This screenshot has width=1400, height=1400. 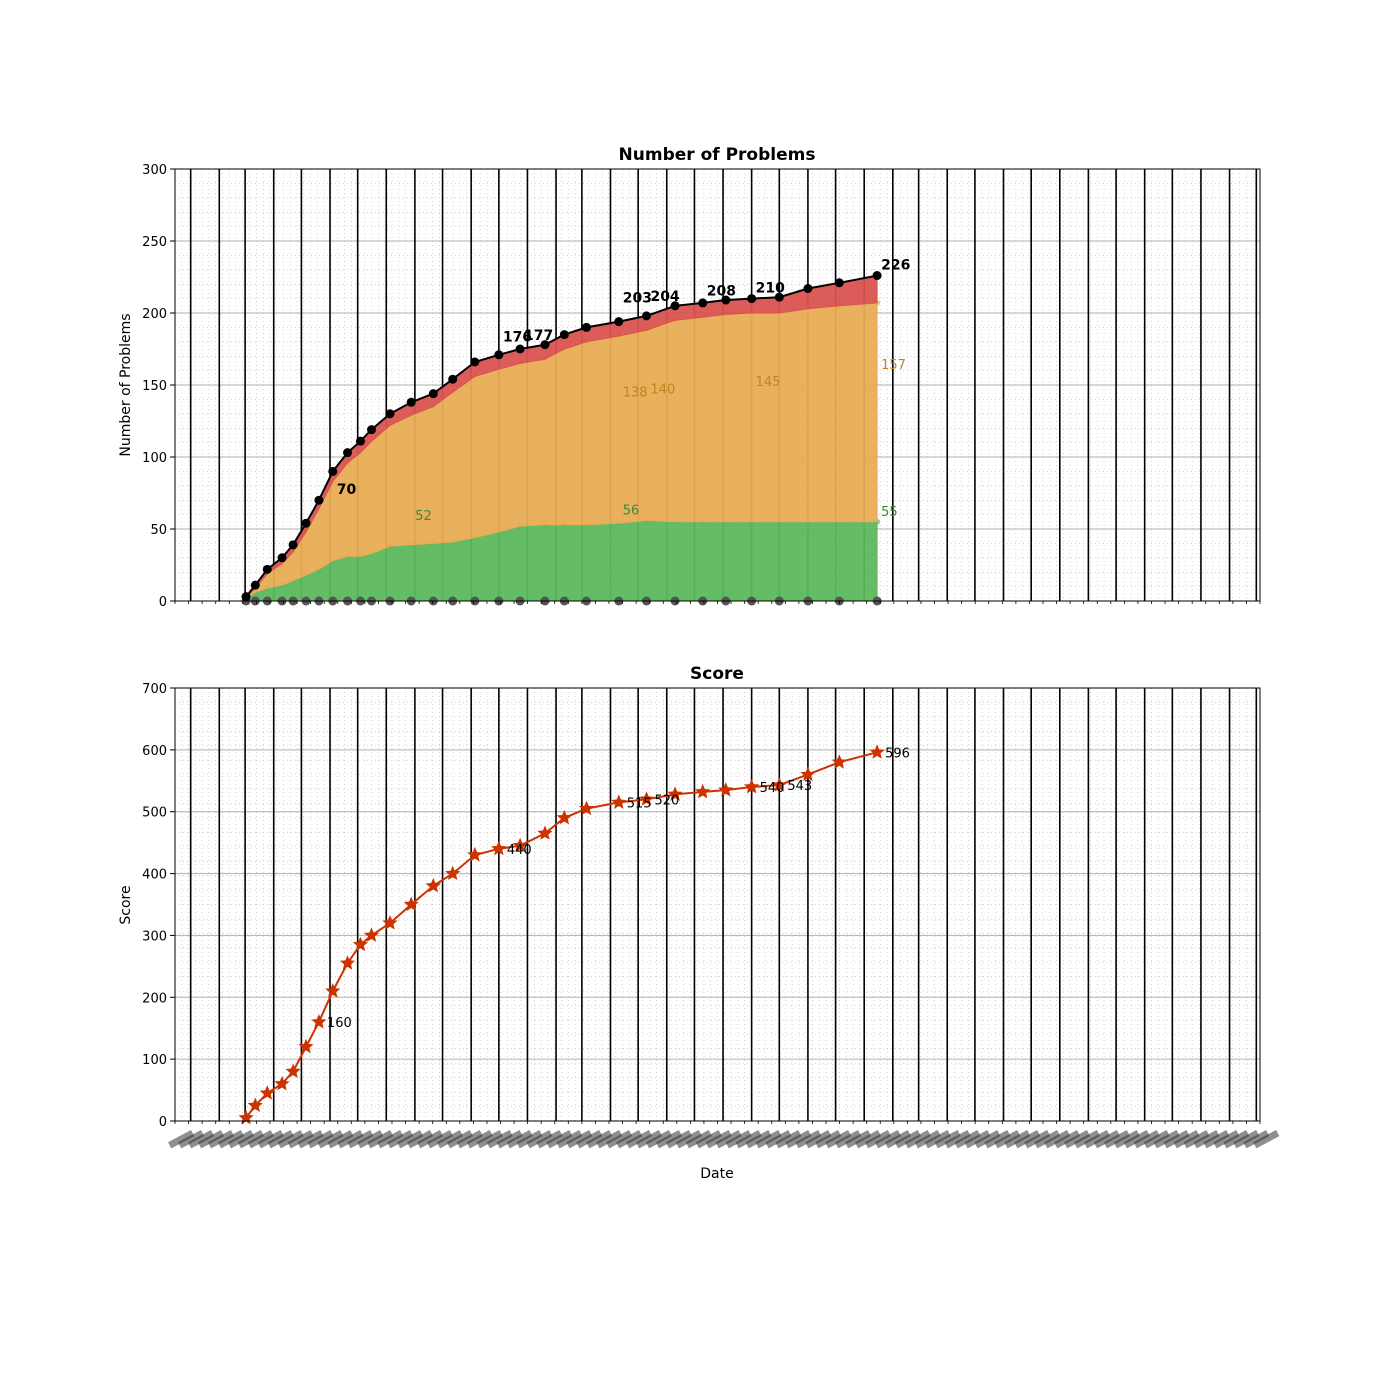 I want to click on y-tick-label: 500, so click(x=154, y=813).